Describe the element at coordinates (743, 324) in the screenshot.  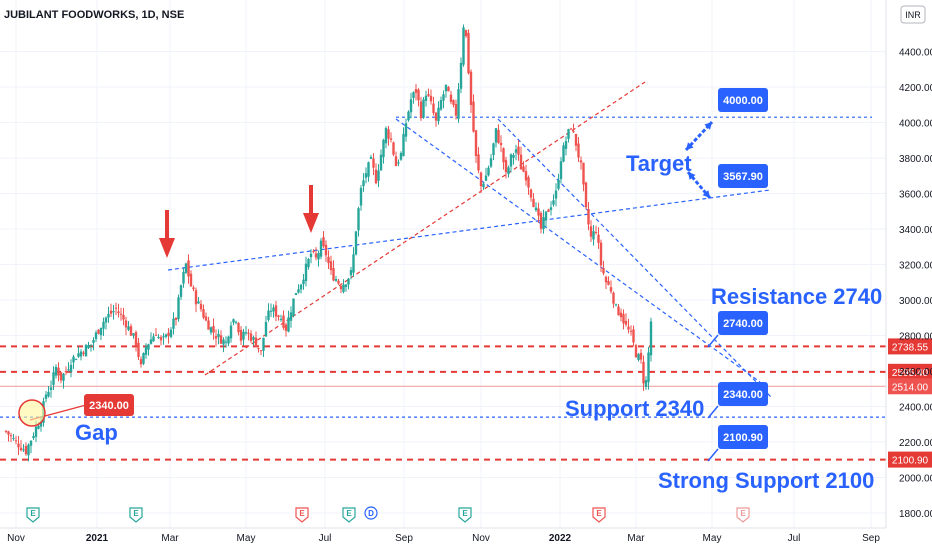
I see `resistance-callout-value: 2740.00` at that location.